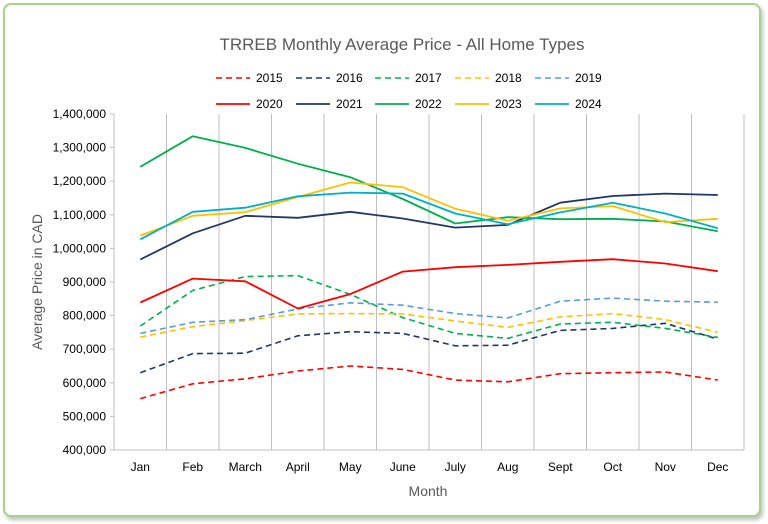  I want to click on series-line-2022, so click(428, 184).